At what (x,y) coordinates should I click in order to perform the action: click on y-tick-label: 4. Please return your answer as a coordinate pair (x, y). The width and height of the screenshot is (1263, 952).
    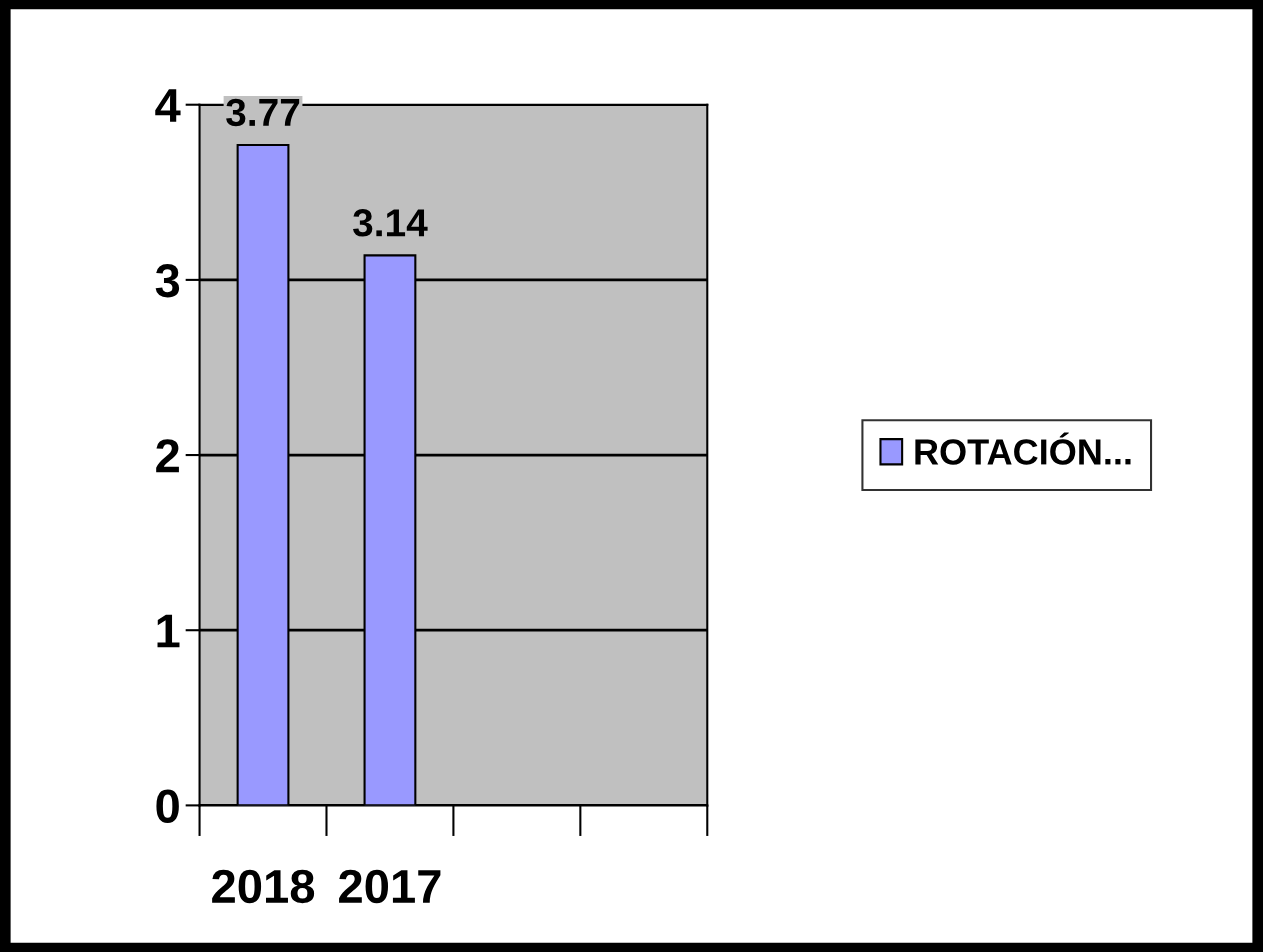
    Looking at the image, I should click on (168, 105).